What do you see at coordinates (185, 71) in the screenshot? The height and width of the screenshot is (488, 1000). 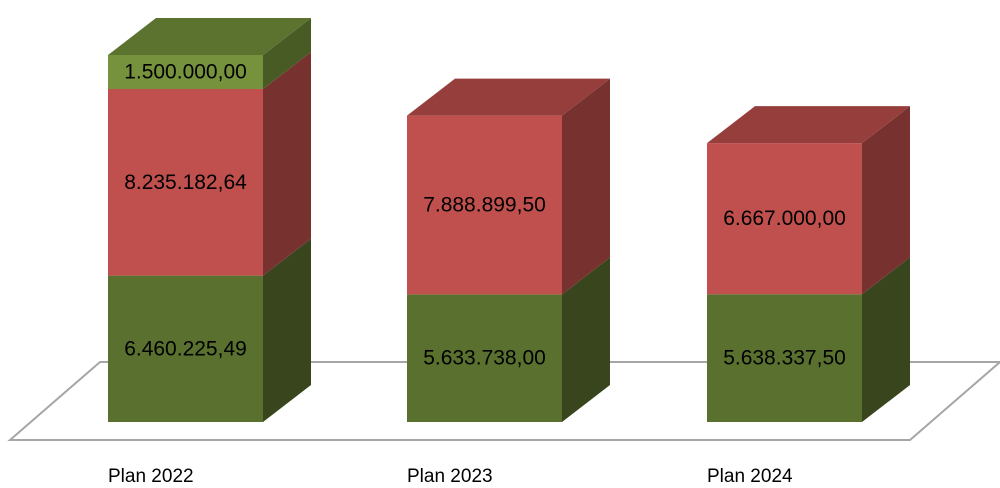 I see `data-label: 1.500.000,00` at bounding box center [185, 71].